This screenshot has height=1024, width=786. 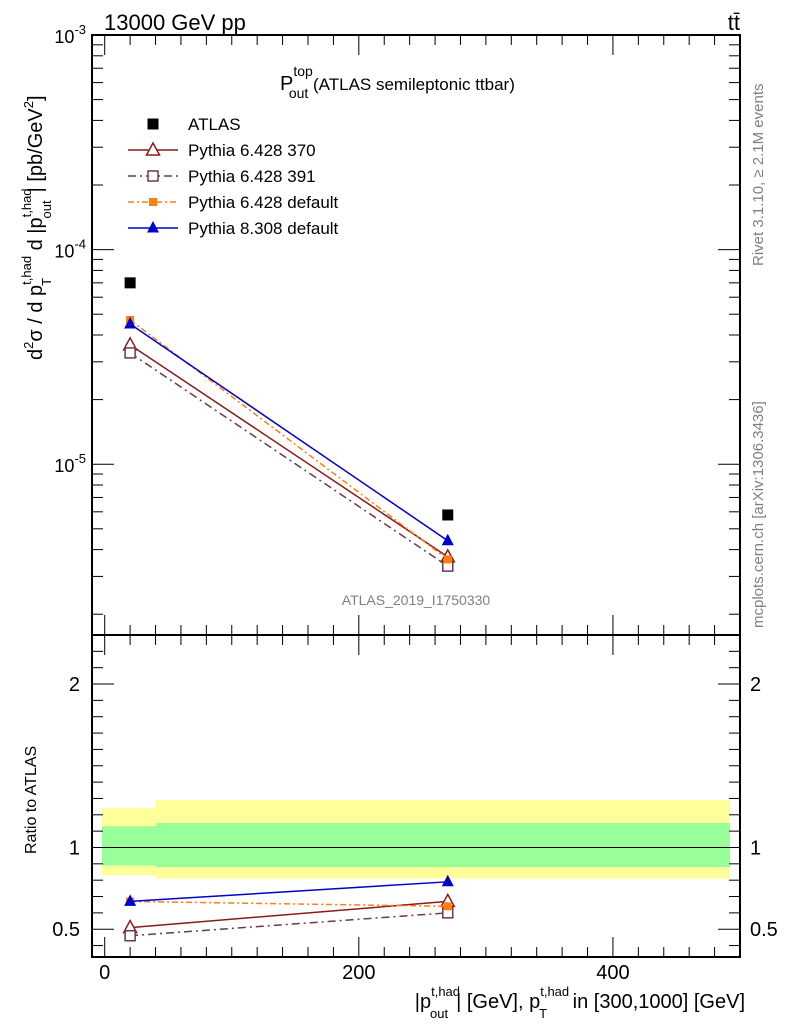 What do you see at coordinates (263, 202) in the screenshot?
I see `legend-label: Pythia 6.428 default` at bounding box center [263, 202].